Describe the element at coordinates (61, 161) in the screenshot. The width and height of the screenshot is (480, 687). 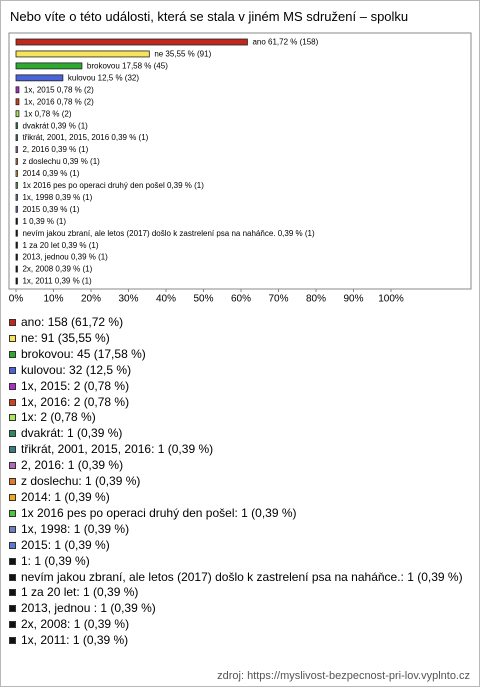
I see `bar-label: z doslechu 0,39 % (1)` at that location.